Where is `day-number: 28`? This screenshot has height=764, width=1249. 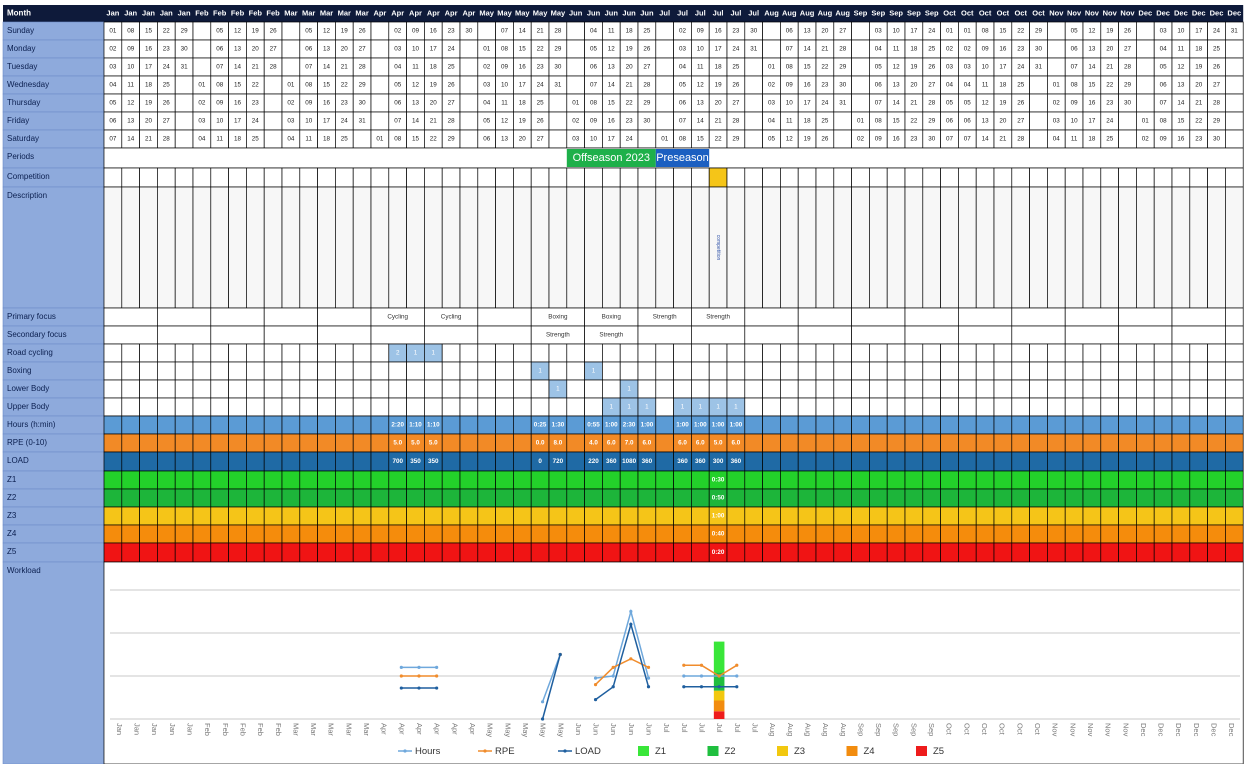 day-number: 28 is located at coordinates (274, 67).